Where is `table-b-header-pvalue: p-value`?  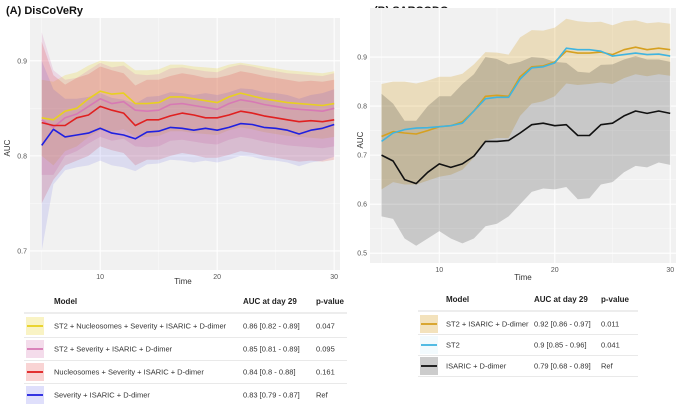
table-b-header-pvalue: p-value is located at coordinates (615, 299).